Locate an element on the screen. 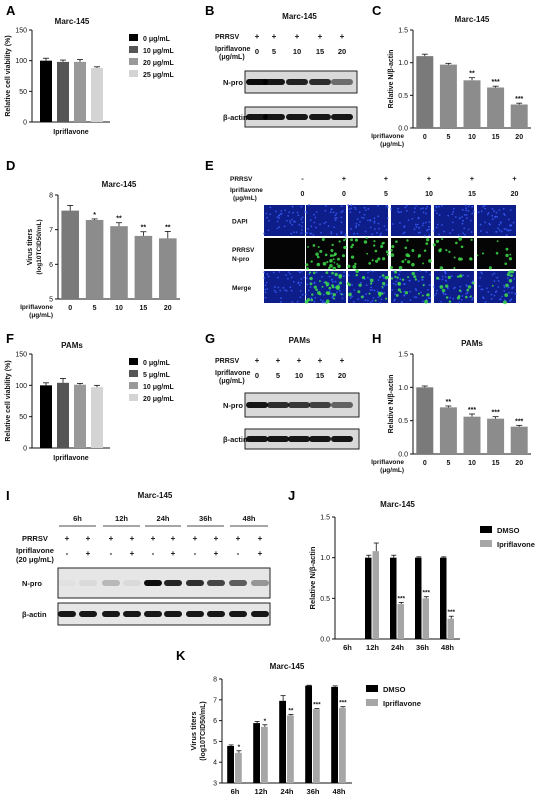 This screenshot has height=800, width=550. ipriflavone-sign: - is located at coordinates (111, 553).